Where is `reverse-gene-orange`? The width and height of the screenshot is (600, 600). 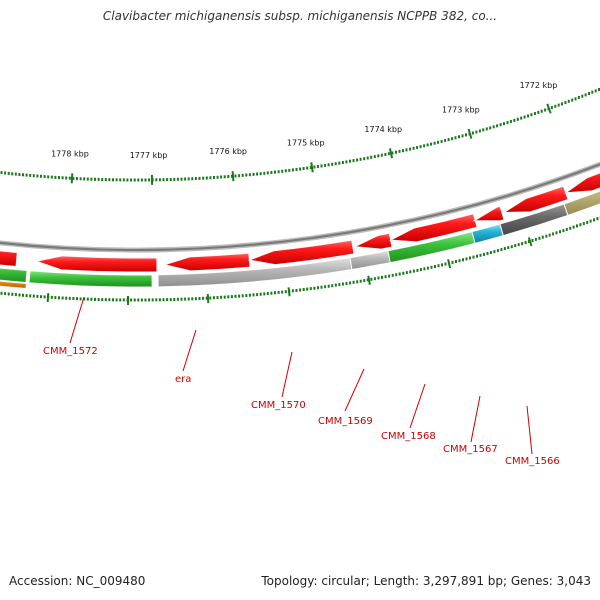 reverse-gene-orange is located at coordinates (13, 283).